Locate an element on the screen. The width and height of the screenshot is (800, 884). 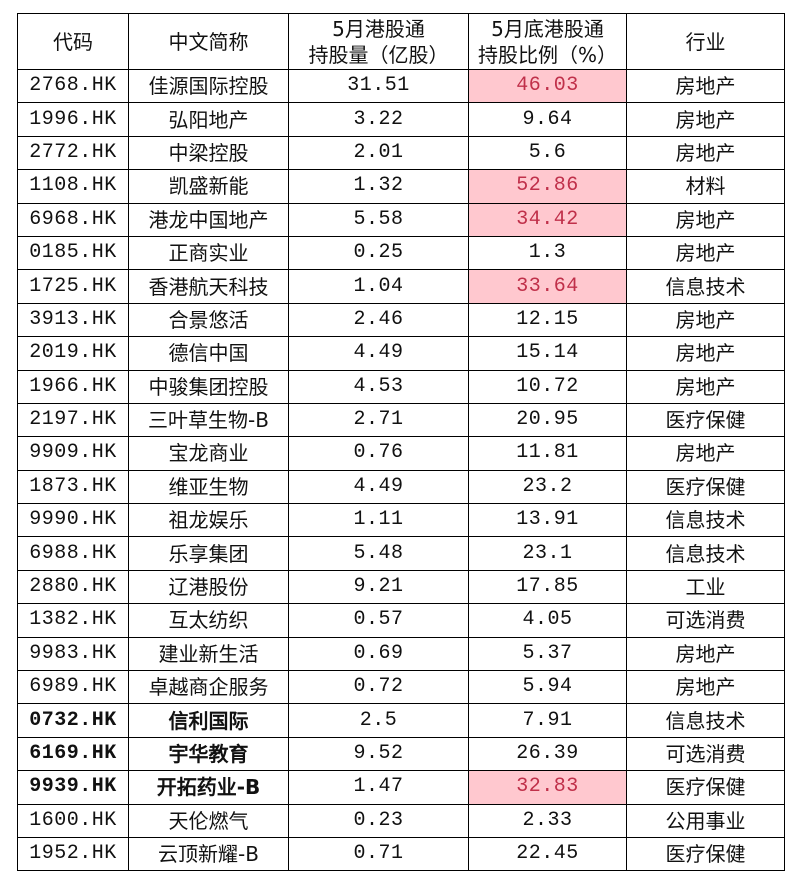
header-ratio: 5月底港股通 持股比例（%） is located at coordinates (547, 41).